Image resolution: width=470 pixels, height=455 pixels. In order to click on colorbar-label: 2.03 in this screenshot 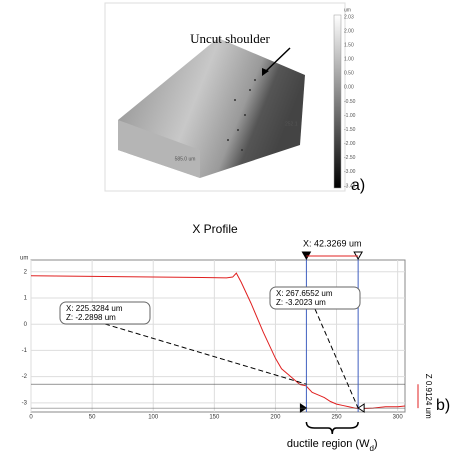, I will do `click(349, 17)`.